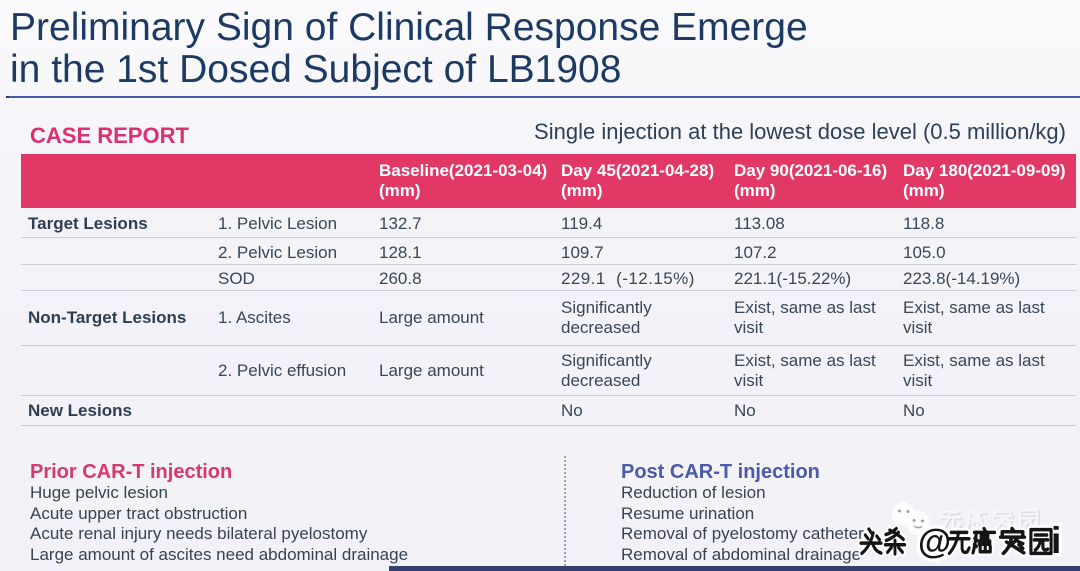  Describe the element at coordinates (1056, 540) in the screenshot. I see `svg-text: i` at that location.